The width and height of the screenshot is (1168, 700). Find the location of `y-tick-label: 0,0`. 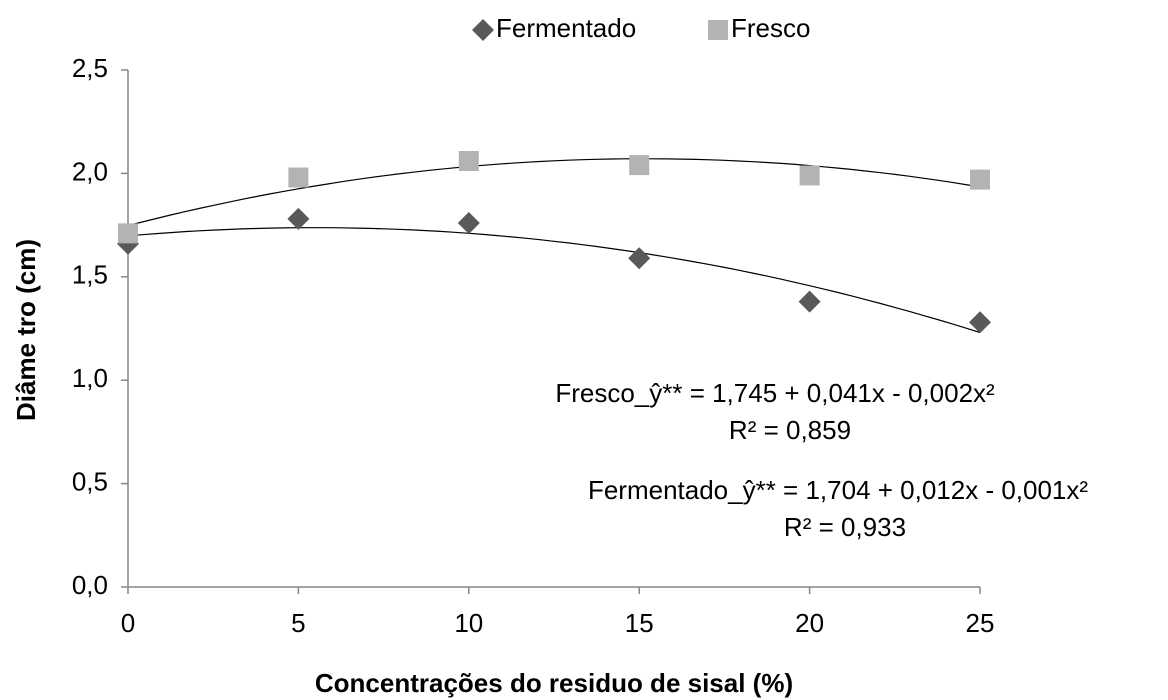

y-tick-label: 0,0 is located at coordinates (90, 585).